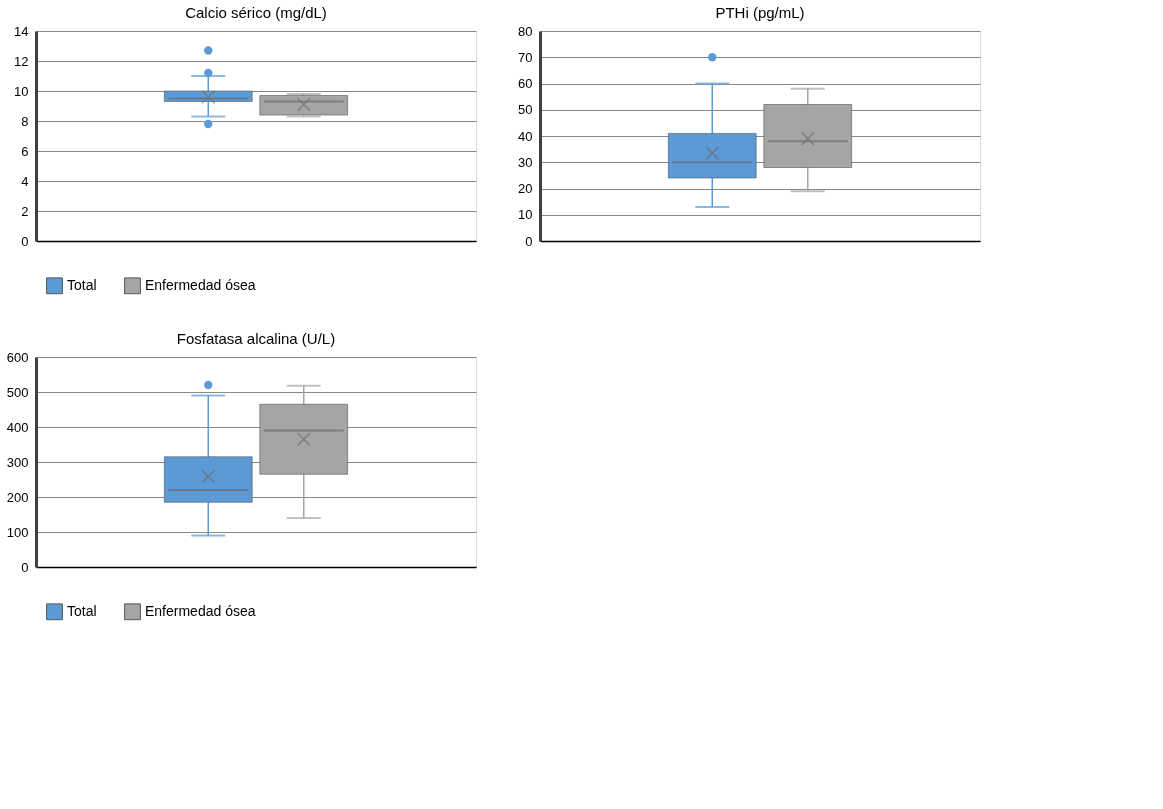 The image size is (1163, 809). I want to click on y-tick-label: 60, so click(525, 83).